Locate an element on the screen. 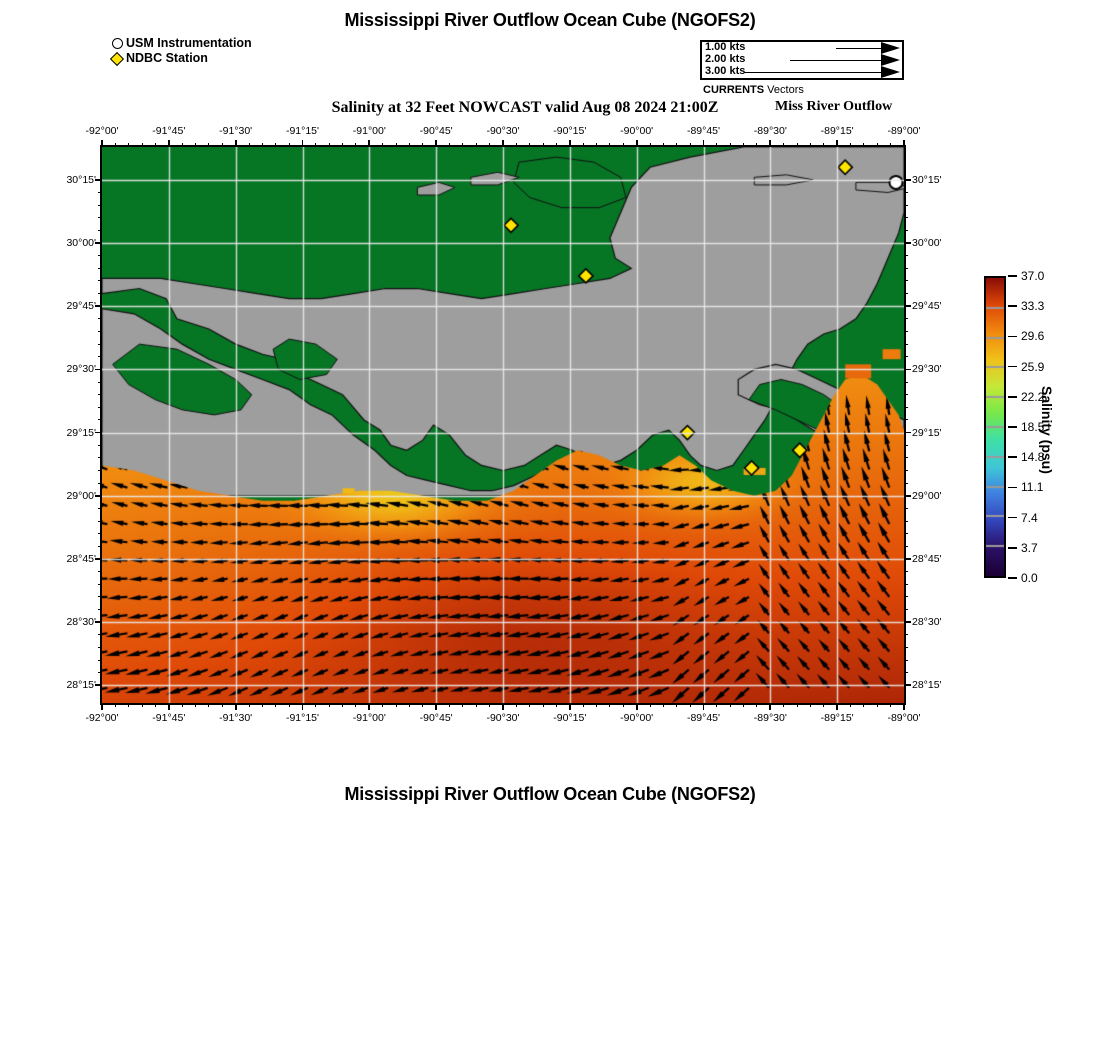 The height and width of the screenshot is (1050, 1100). colorbar-tick-label: 0.0 is located at coordinates (1029, 578).